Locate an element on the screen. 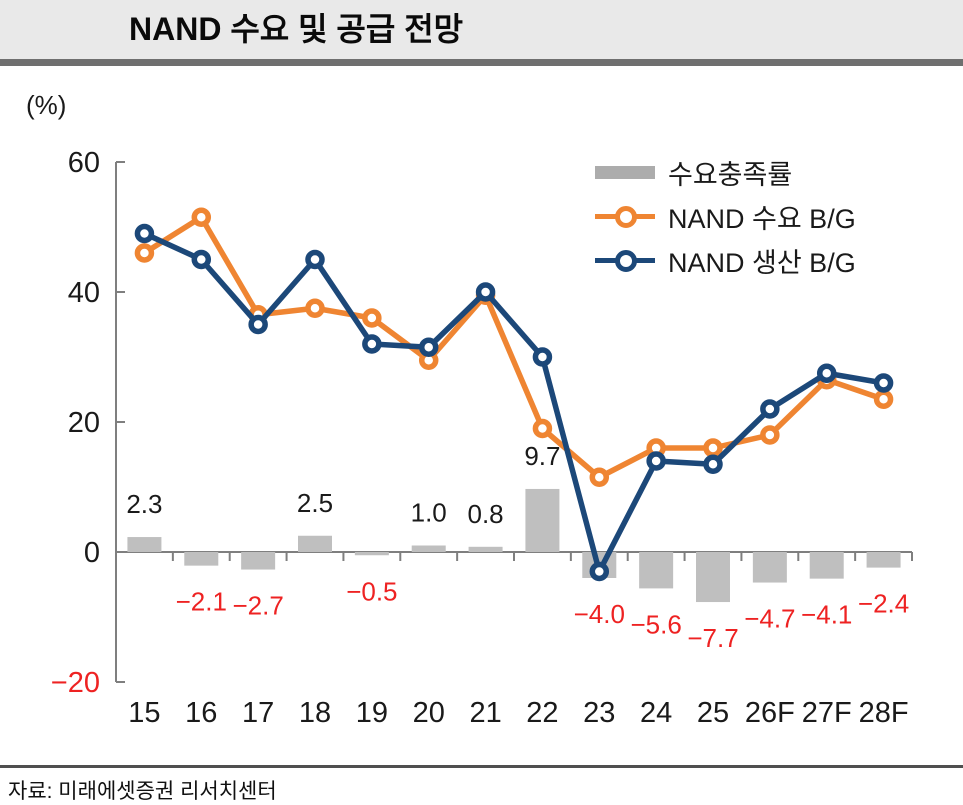  y-tick-label: 60 is located at coordinates (84, 163).